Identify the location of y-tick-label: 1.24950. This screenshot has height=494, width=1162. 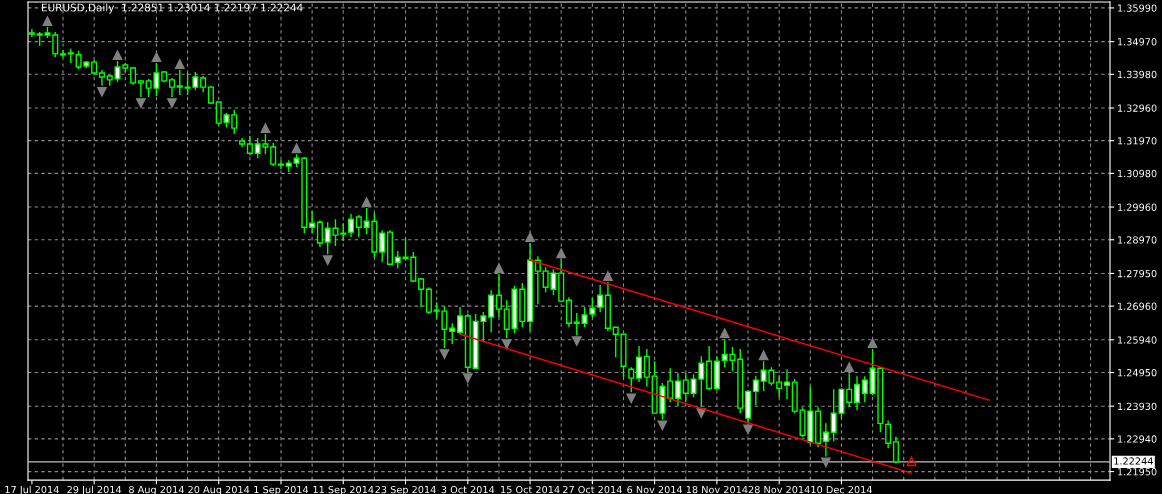
(1137, 372).